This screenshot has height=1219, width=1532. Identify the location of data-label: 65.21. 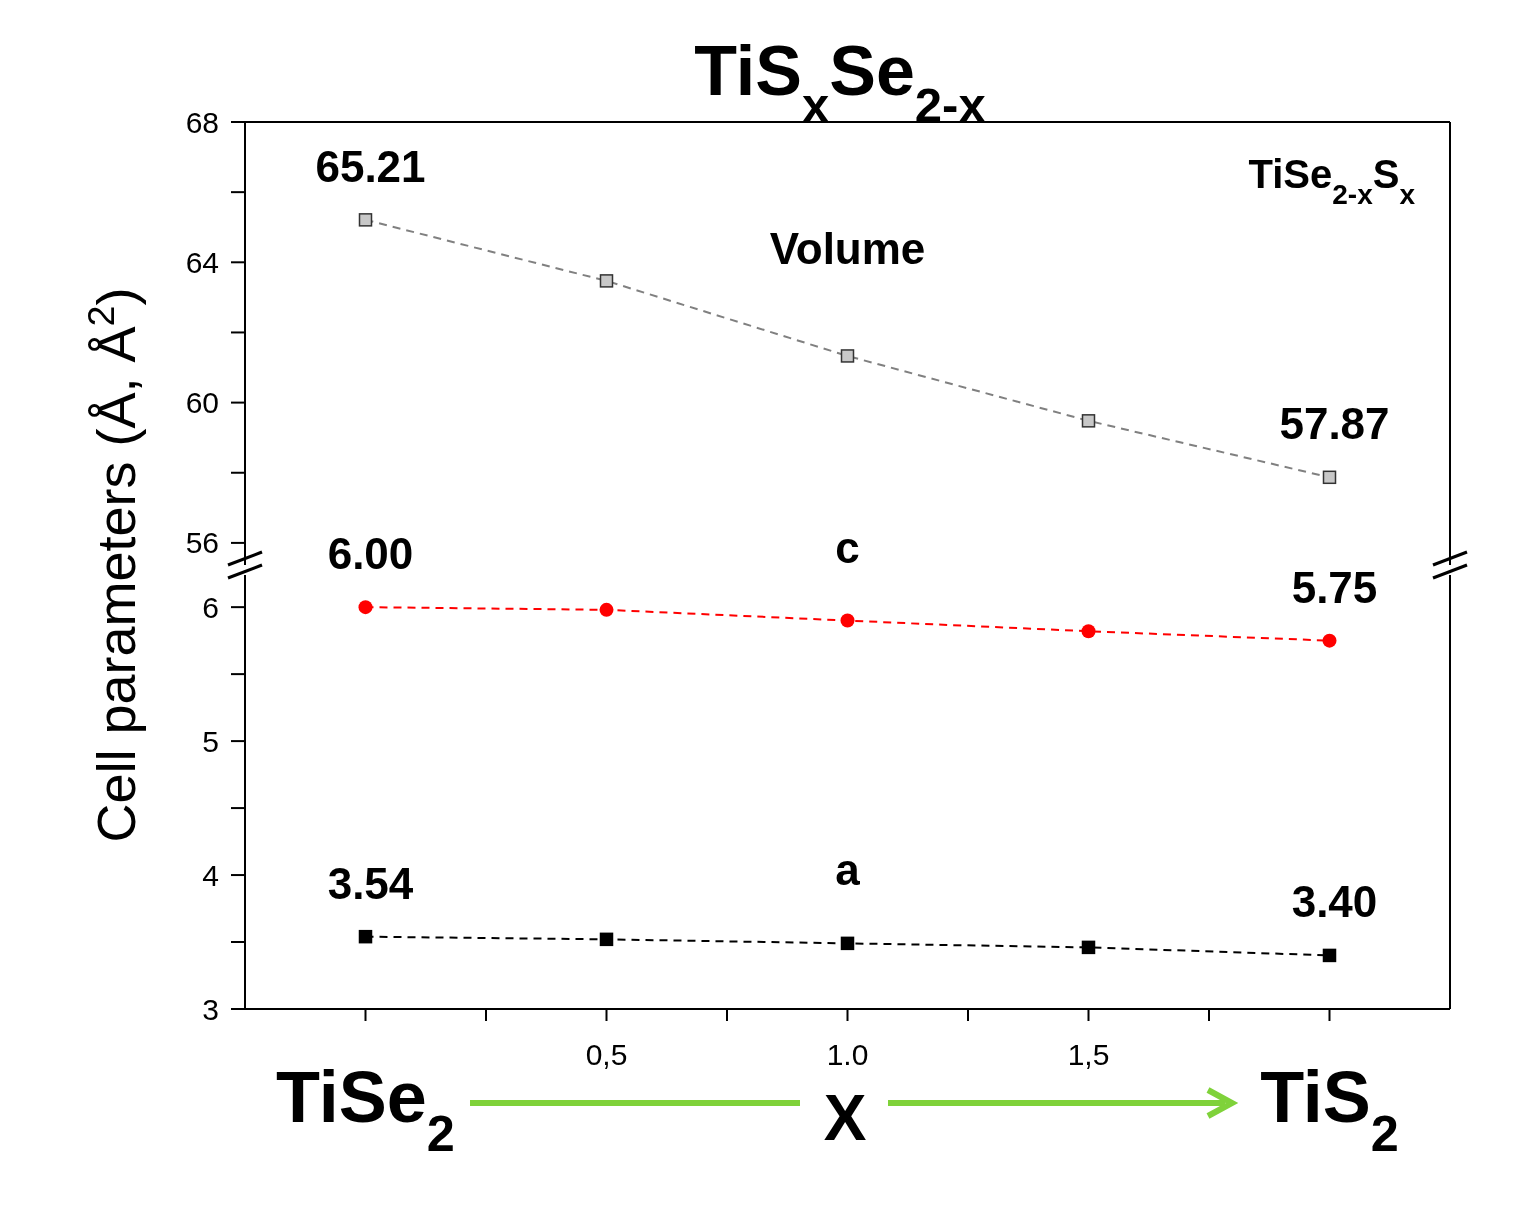
(370, 166).